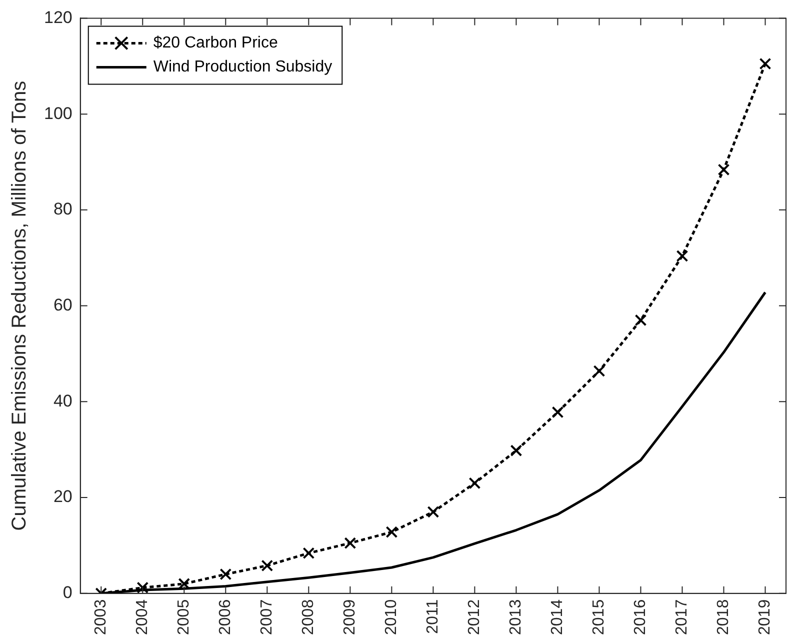 The width and height of the screenshot is (795, 641). I want to click on y-tick-label: 120, so click(58, 17).